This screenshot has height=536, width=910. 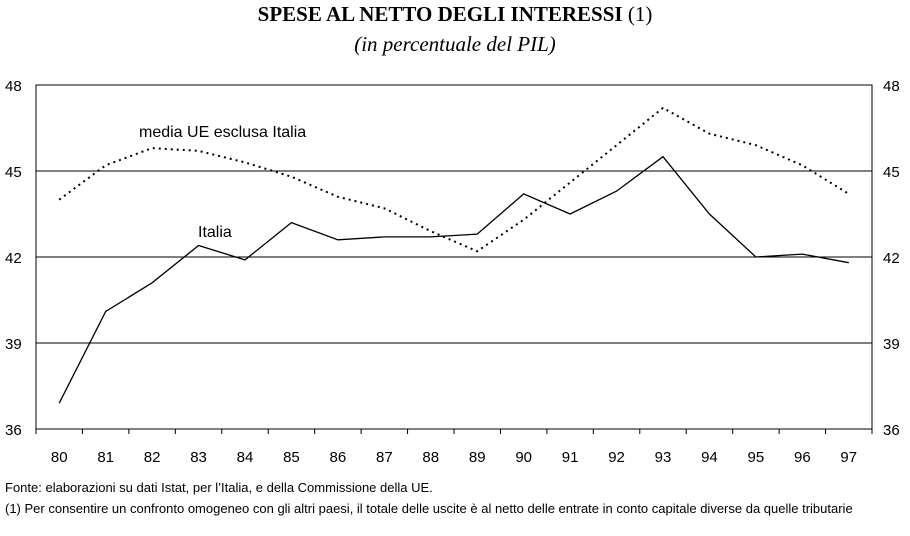 I want to click on x-tick-label: 82, so click(x=152, y=457).